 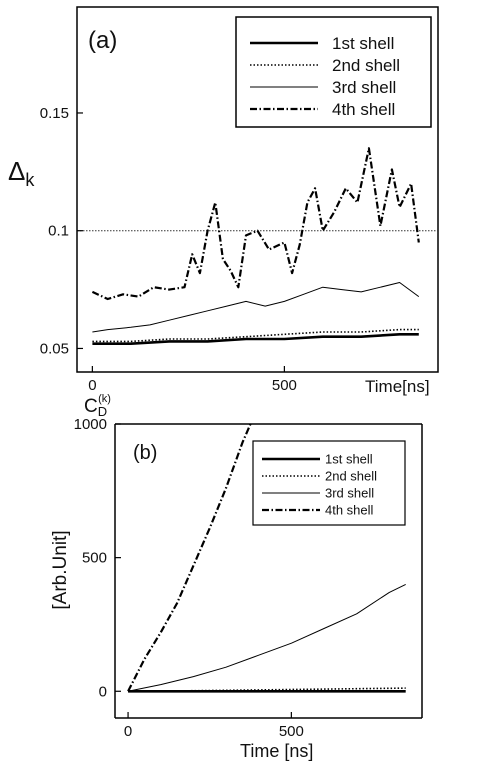 I want to click on panel-a-ylabel: Δk, so click(x=21, y=173).